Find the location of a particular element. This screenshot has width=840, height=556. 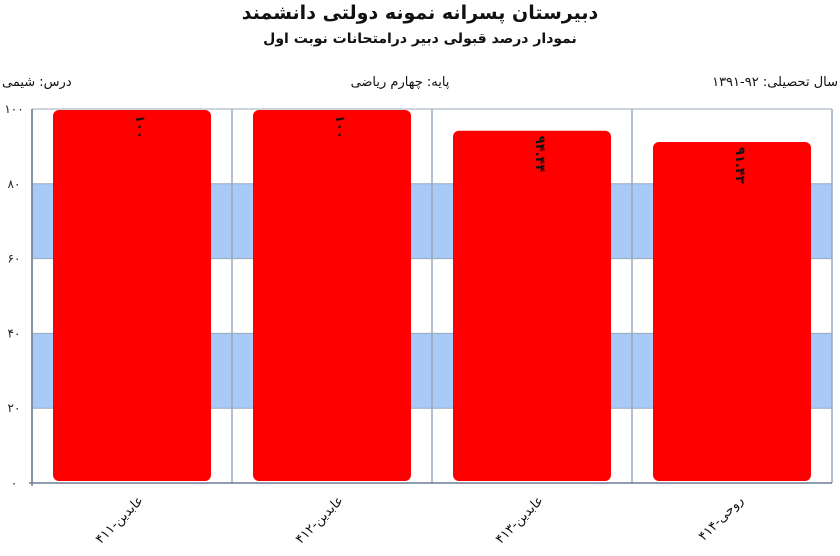

y-tick-label: ۲۰ is located at coordinates (14, 408).